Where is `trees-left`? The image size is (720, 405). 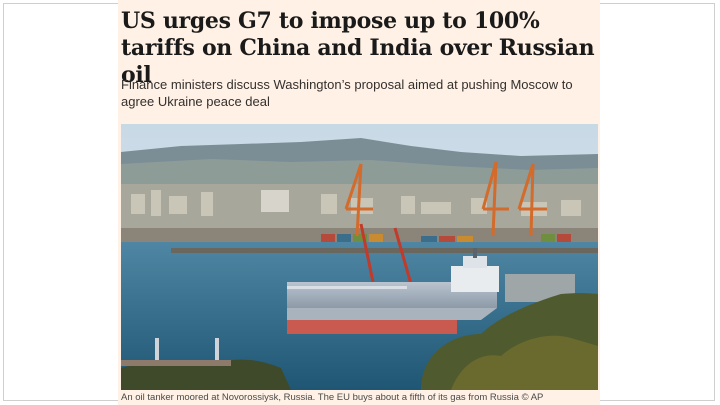 trees-left is located at coordinates (206, 374).